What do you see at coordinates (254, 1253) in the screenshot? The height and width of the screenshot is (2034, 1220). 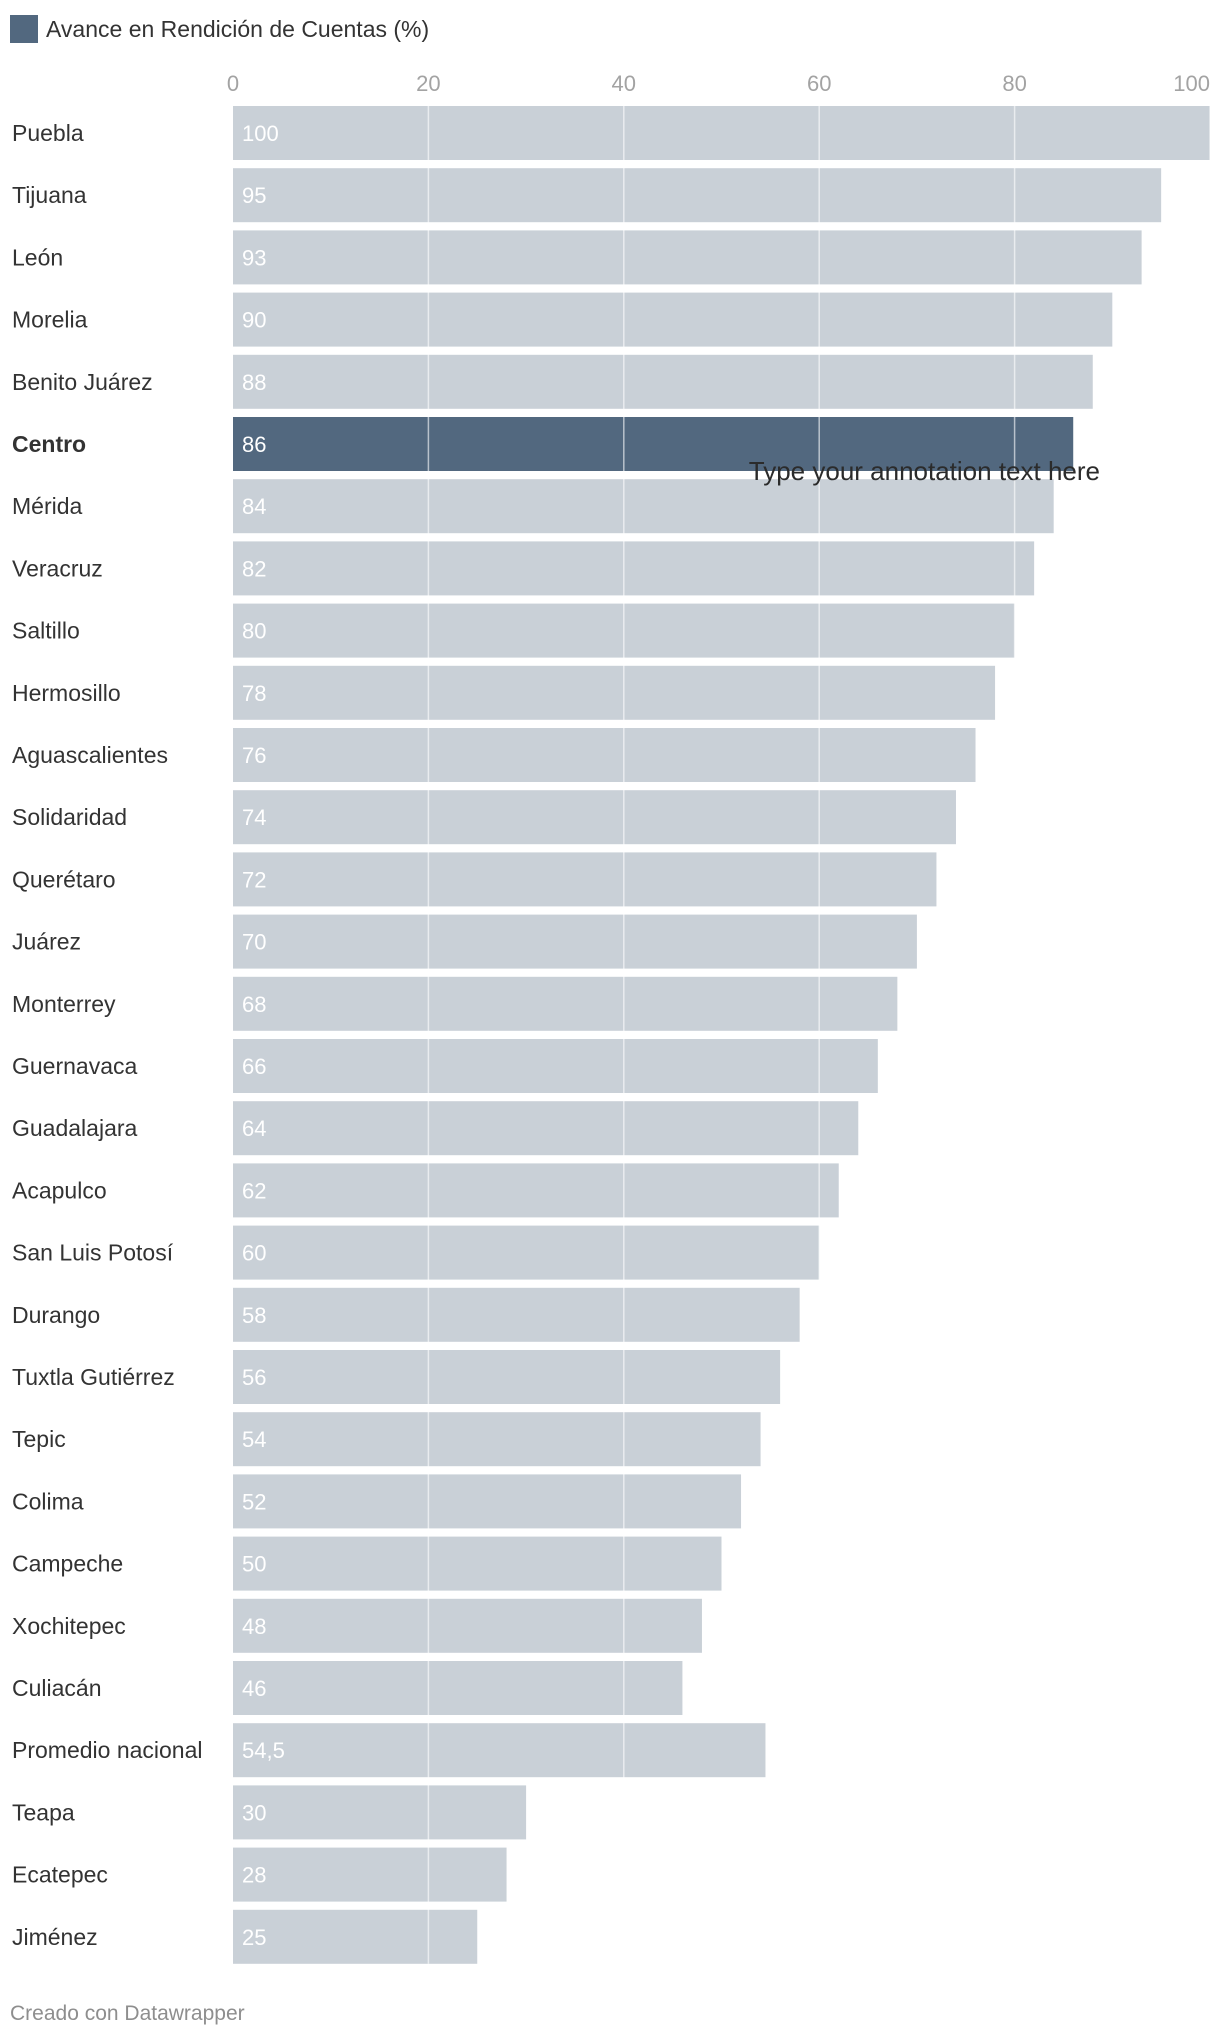 I see `value-label: 60` at bounding box center [254, 1253].